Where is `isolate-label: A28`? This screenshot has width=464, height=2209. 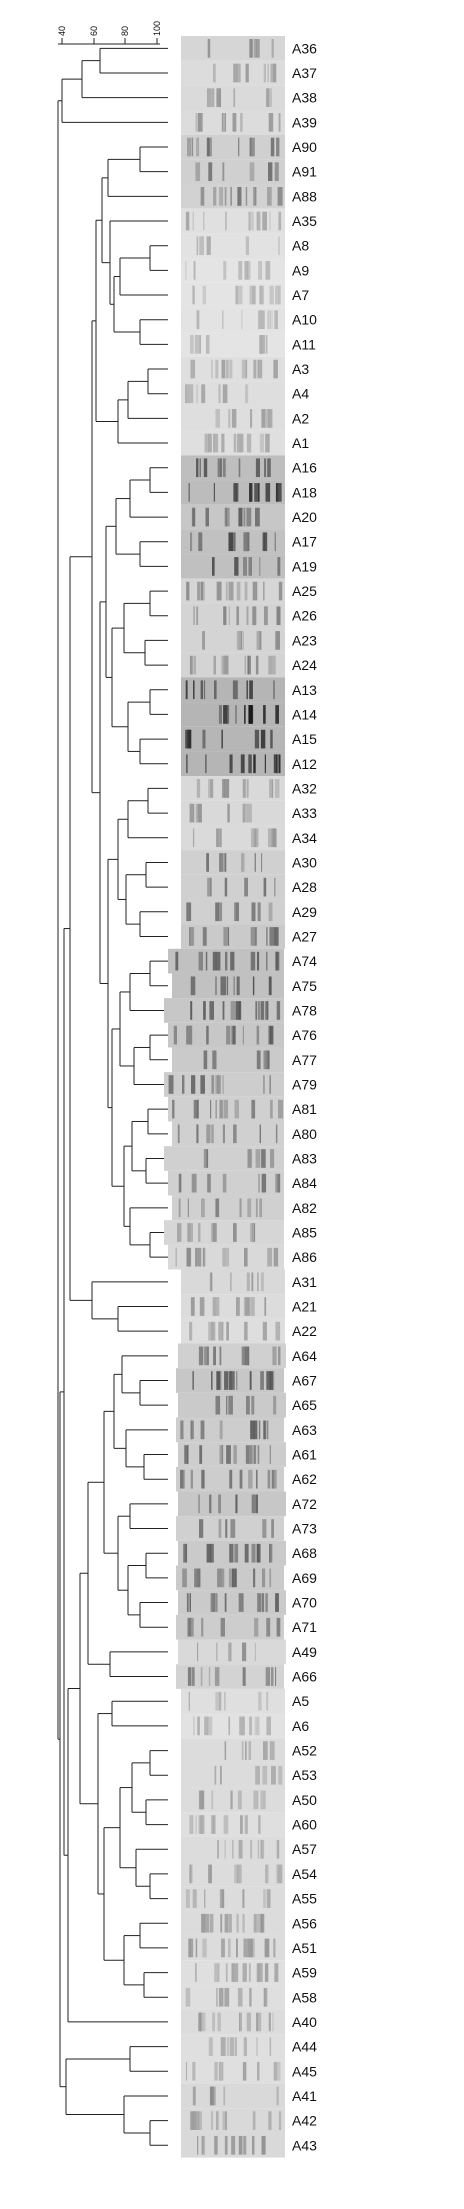 isolate-label: A28 is located at coordinates (304, 887).